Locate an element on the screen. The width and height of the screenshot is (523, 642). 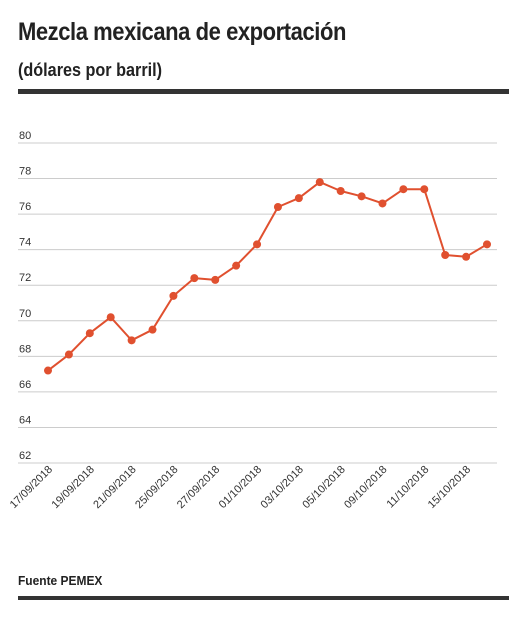
x-tick-label: 17/09/2018 is located at coordinates (31, 487).